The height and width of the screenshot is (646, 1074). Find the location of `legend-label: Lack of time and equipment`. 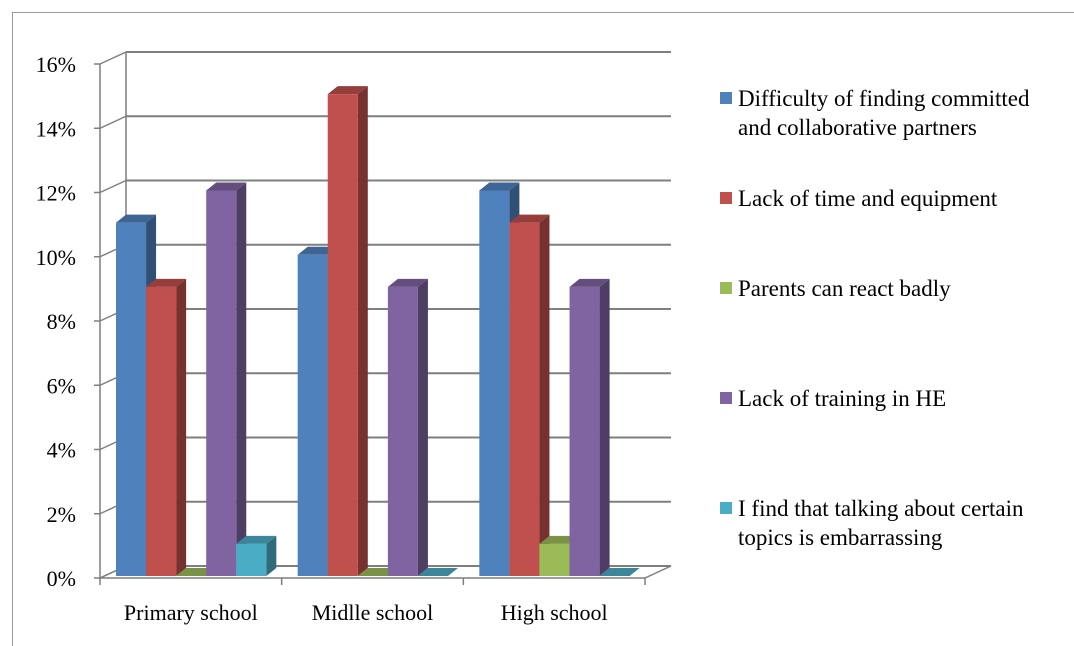

legend-label: Lack of time and equipment is located at coordinates (868, 198).